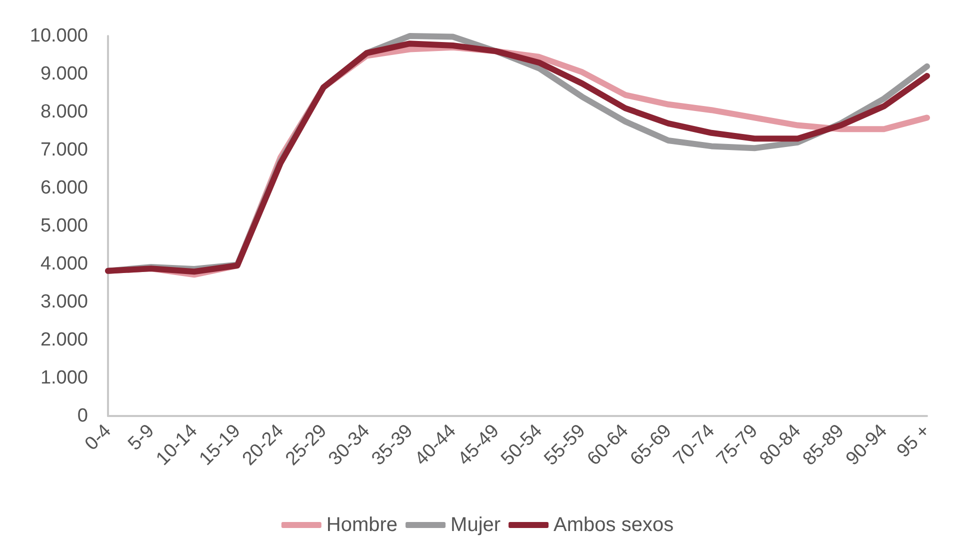  Describe the element at coordinates (64, 340) in the screenshot. I see `y-tick-label: 2.000` at that location.